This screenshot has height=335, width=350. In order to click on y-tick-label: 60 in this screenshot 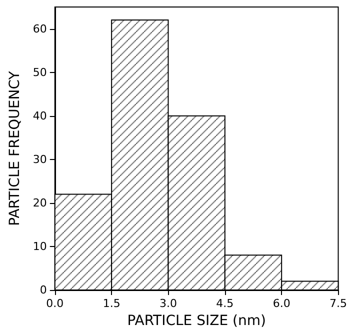, I will do `click(39, 29)`.